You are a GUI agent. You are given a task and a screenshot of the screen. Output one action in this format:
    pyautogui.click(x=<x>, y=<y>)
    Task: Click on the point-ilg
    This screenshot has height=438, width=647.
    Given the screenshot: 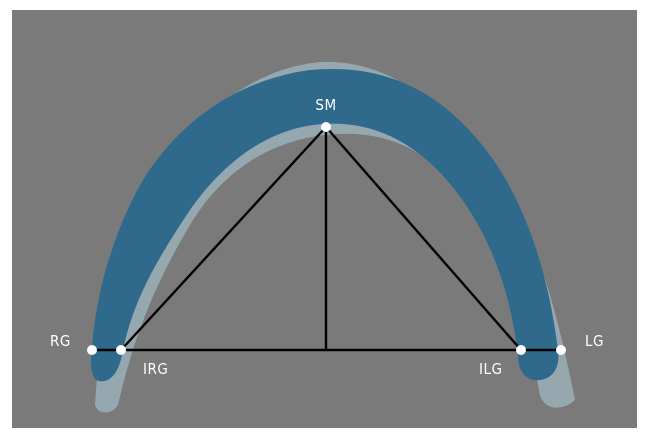 What is the action you would take?
    pyautogui.click(x=521, y=350)
    